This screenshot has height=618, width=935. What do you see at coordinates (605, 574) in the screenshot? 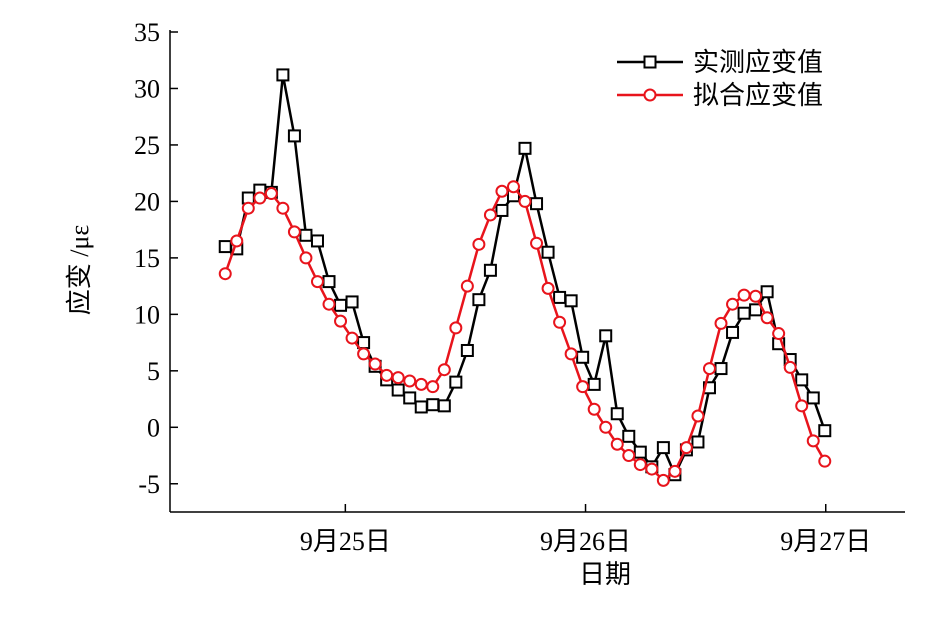
I see `x-axis-label: 日期` at bounding box center [605, 574].